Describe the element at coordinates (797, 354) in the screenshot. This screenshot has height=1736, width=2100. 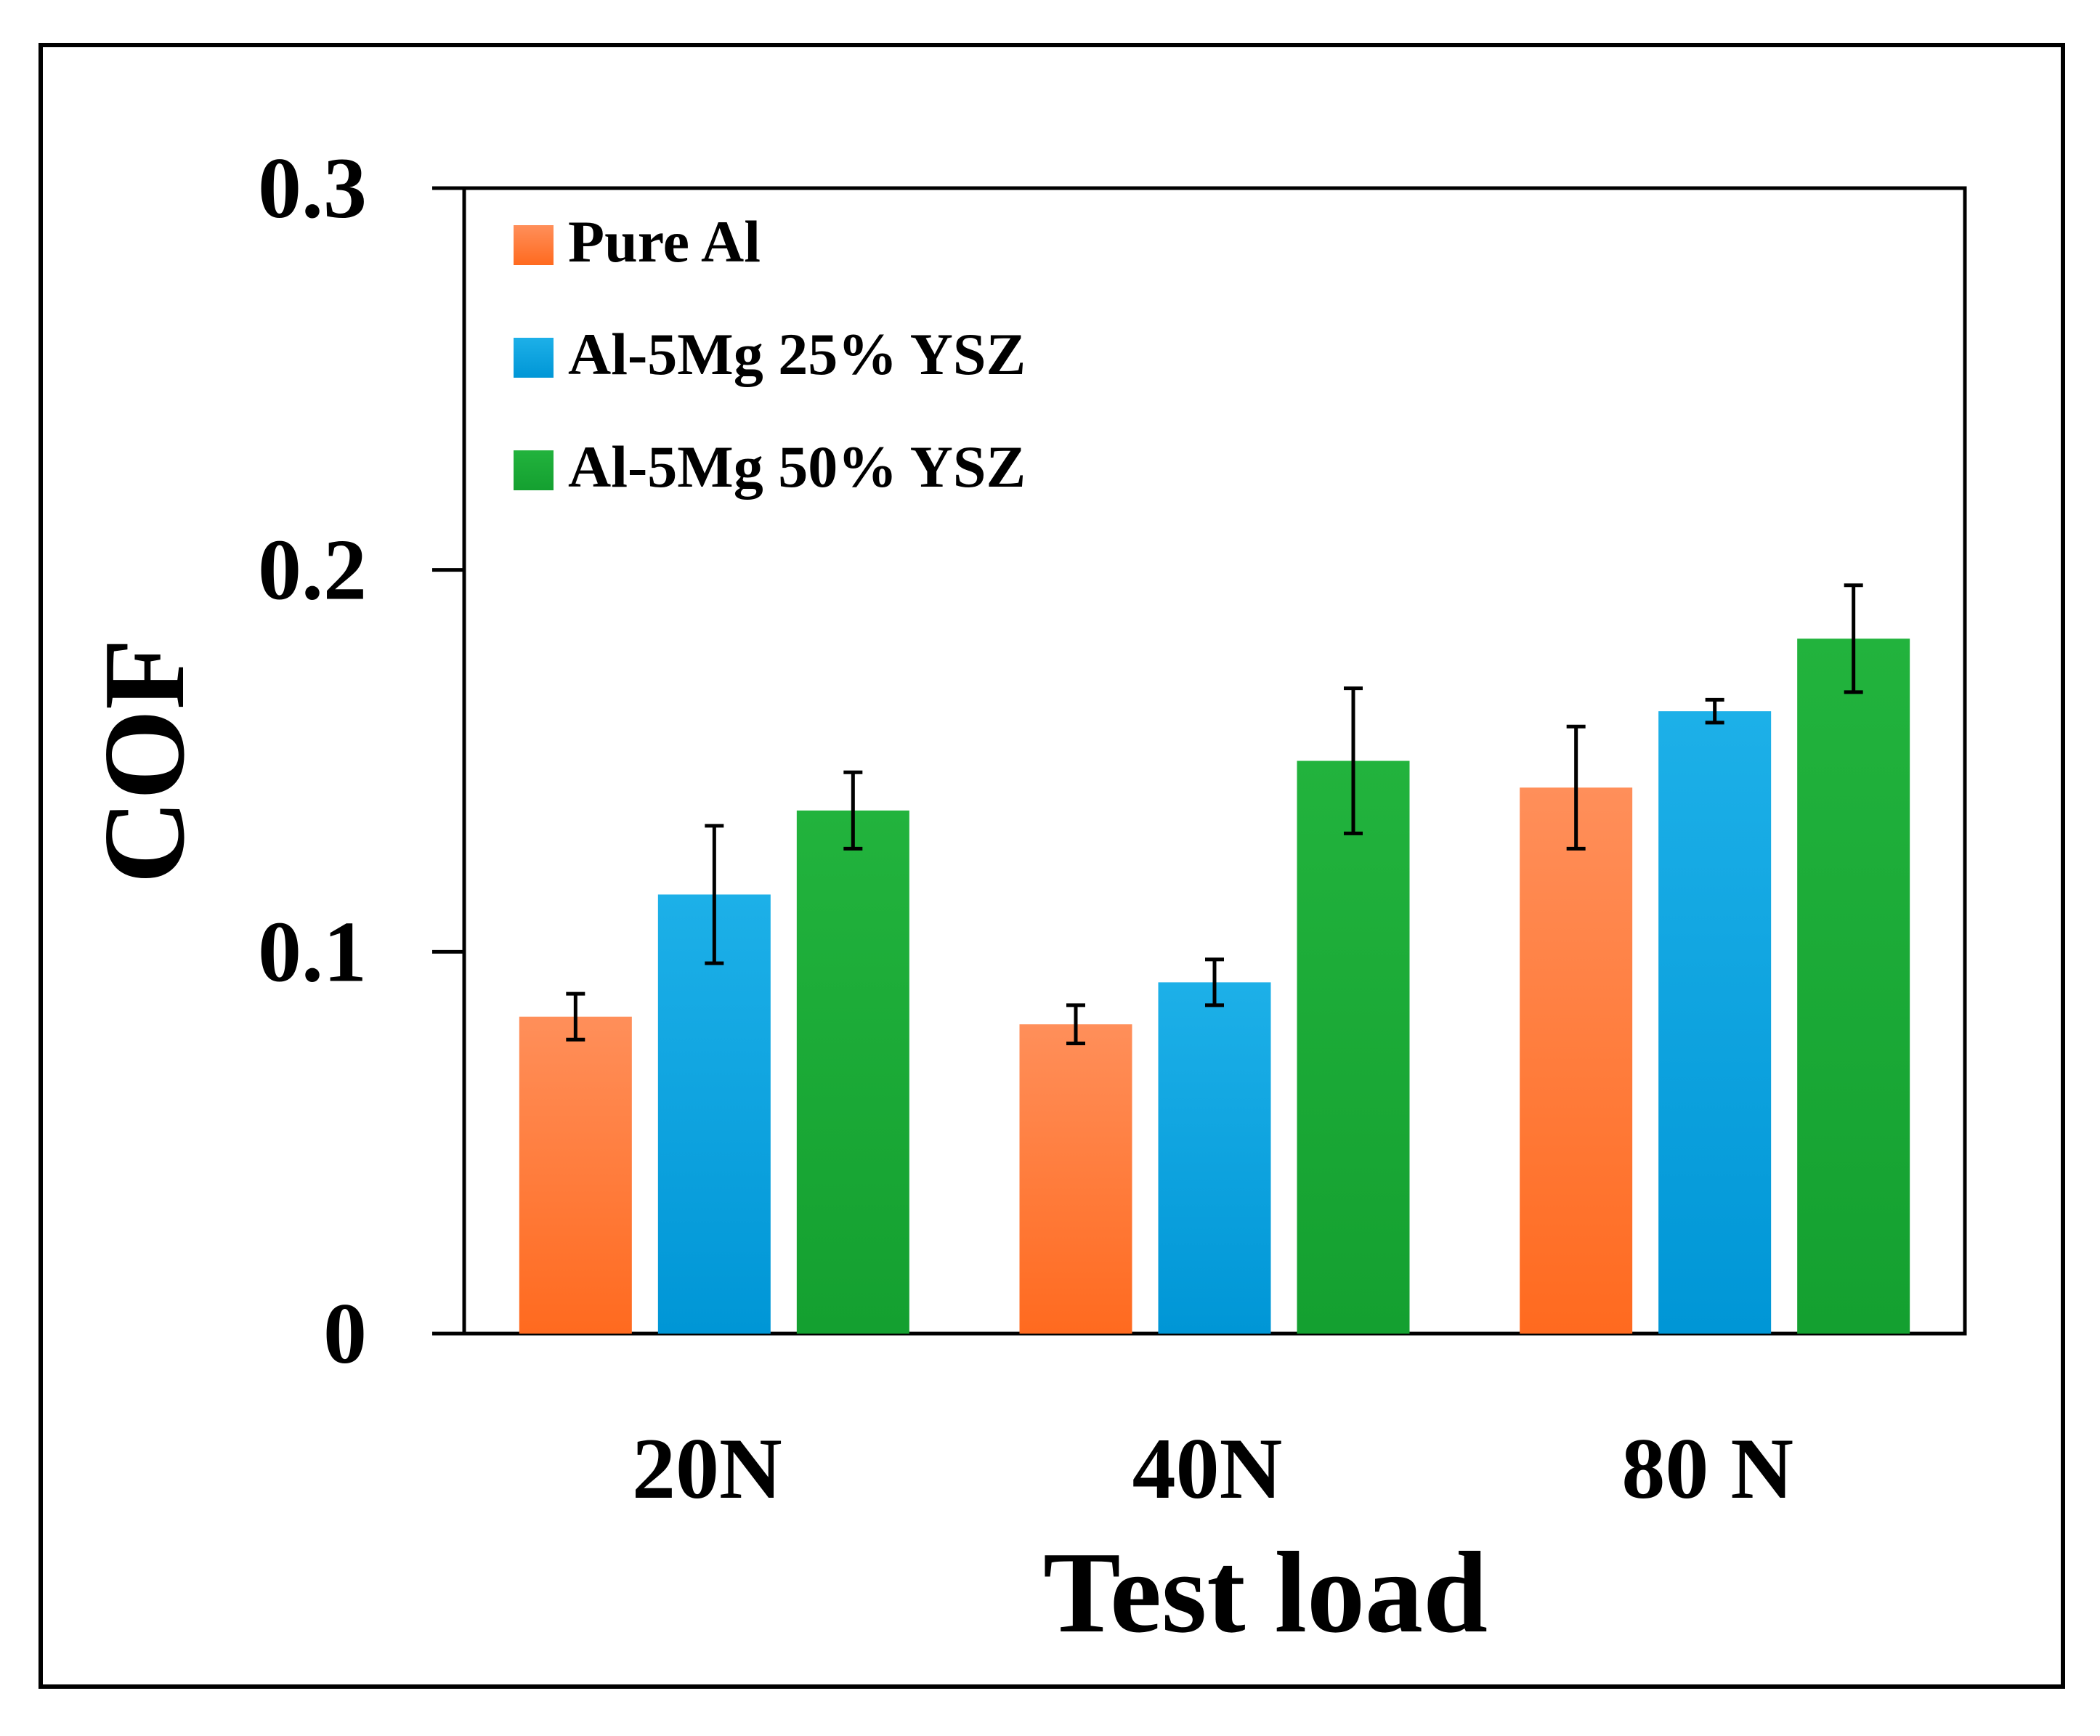
I see `legend-label: Al-5Mg 25% YSZ` at that location.